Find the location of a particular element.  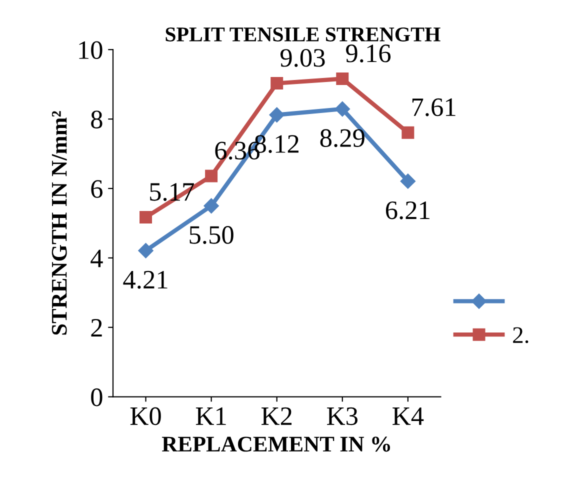

y-tick-label: 4 is located at coordinates (96, 259).